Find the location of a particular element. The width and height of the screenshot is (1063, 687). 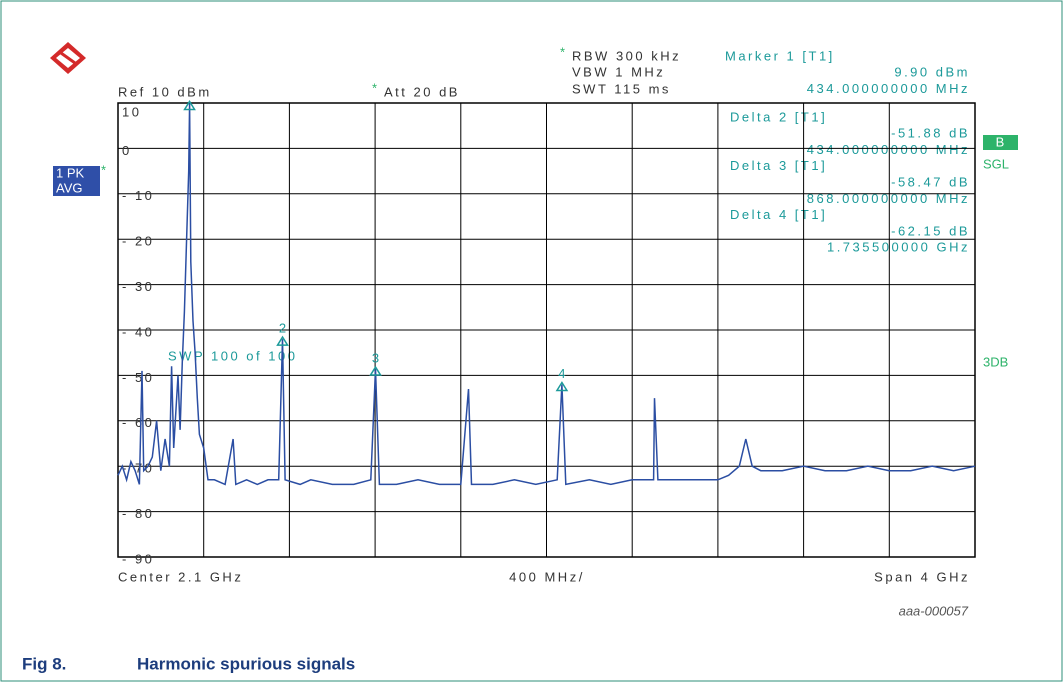

y-tick-label: - 60 is located at coordinates (138, 422).